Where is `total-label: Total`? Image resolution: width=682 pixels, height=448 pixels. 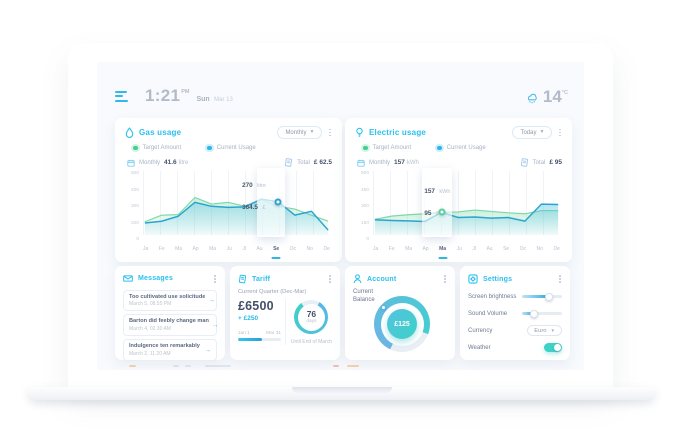
total-label: Total is located at coordinates (539, 162).